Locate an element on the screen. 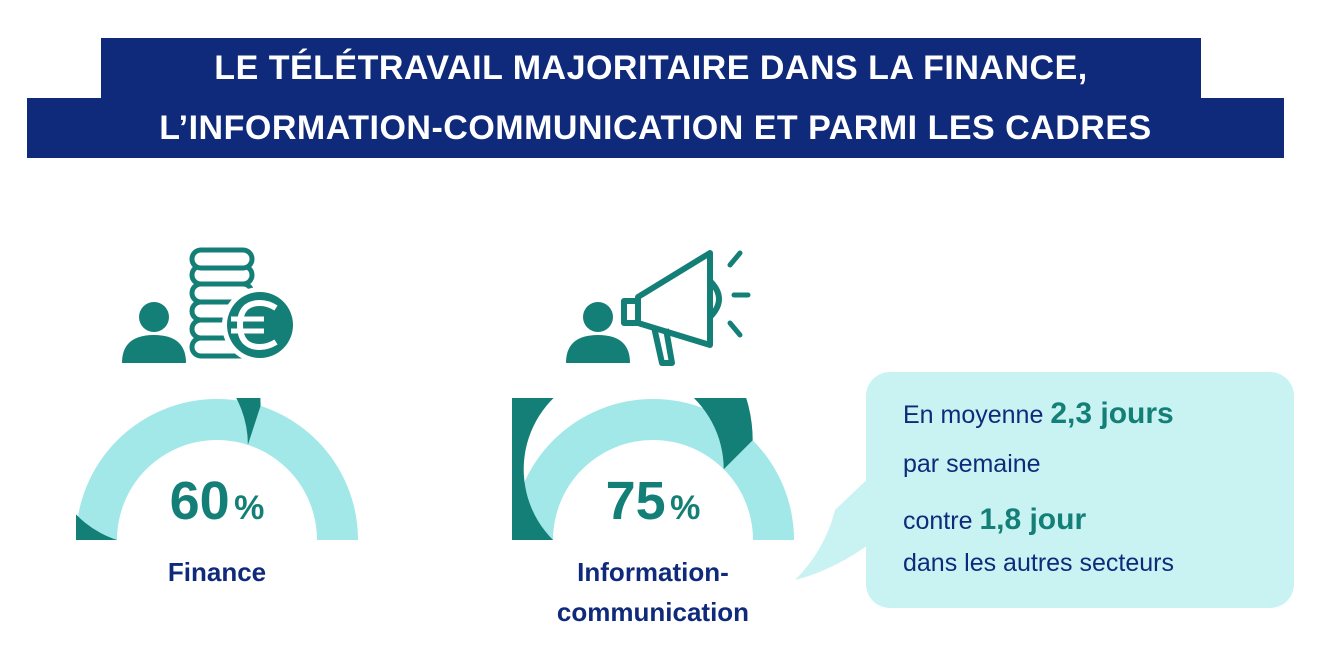 The height and width of the screenshot is (668, 1318). bubble-line-3: contre 1,8 jour is located at coordinates (994, 520).